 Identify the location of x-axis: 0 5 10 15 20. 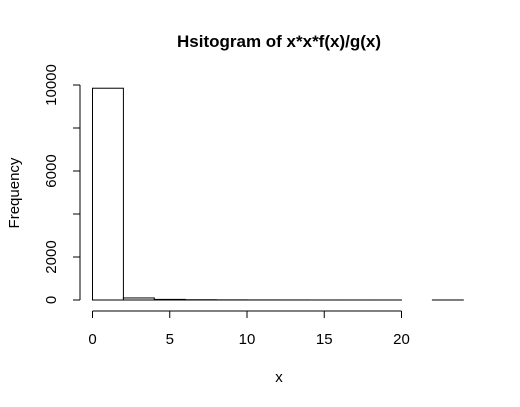
(249, 329).